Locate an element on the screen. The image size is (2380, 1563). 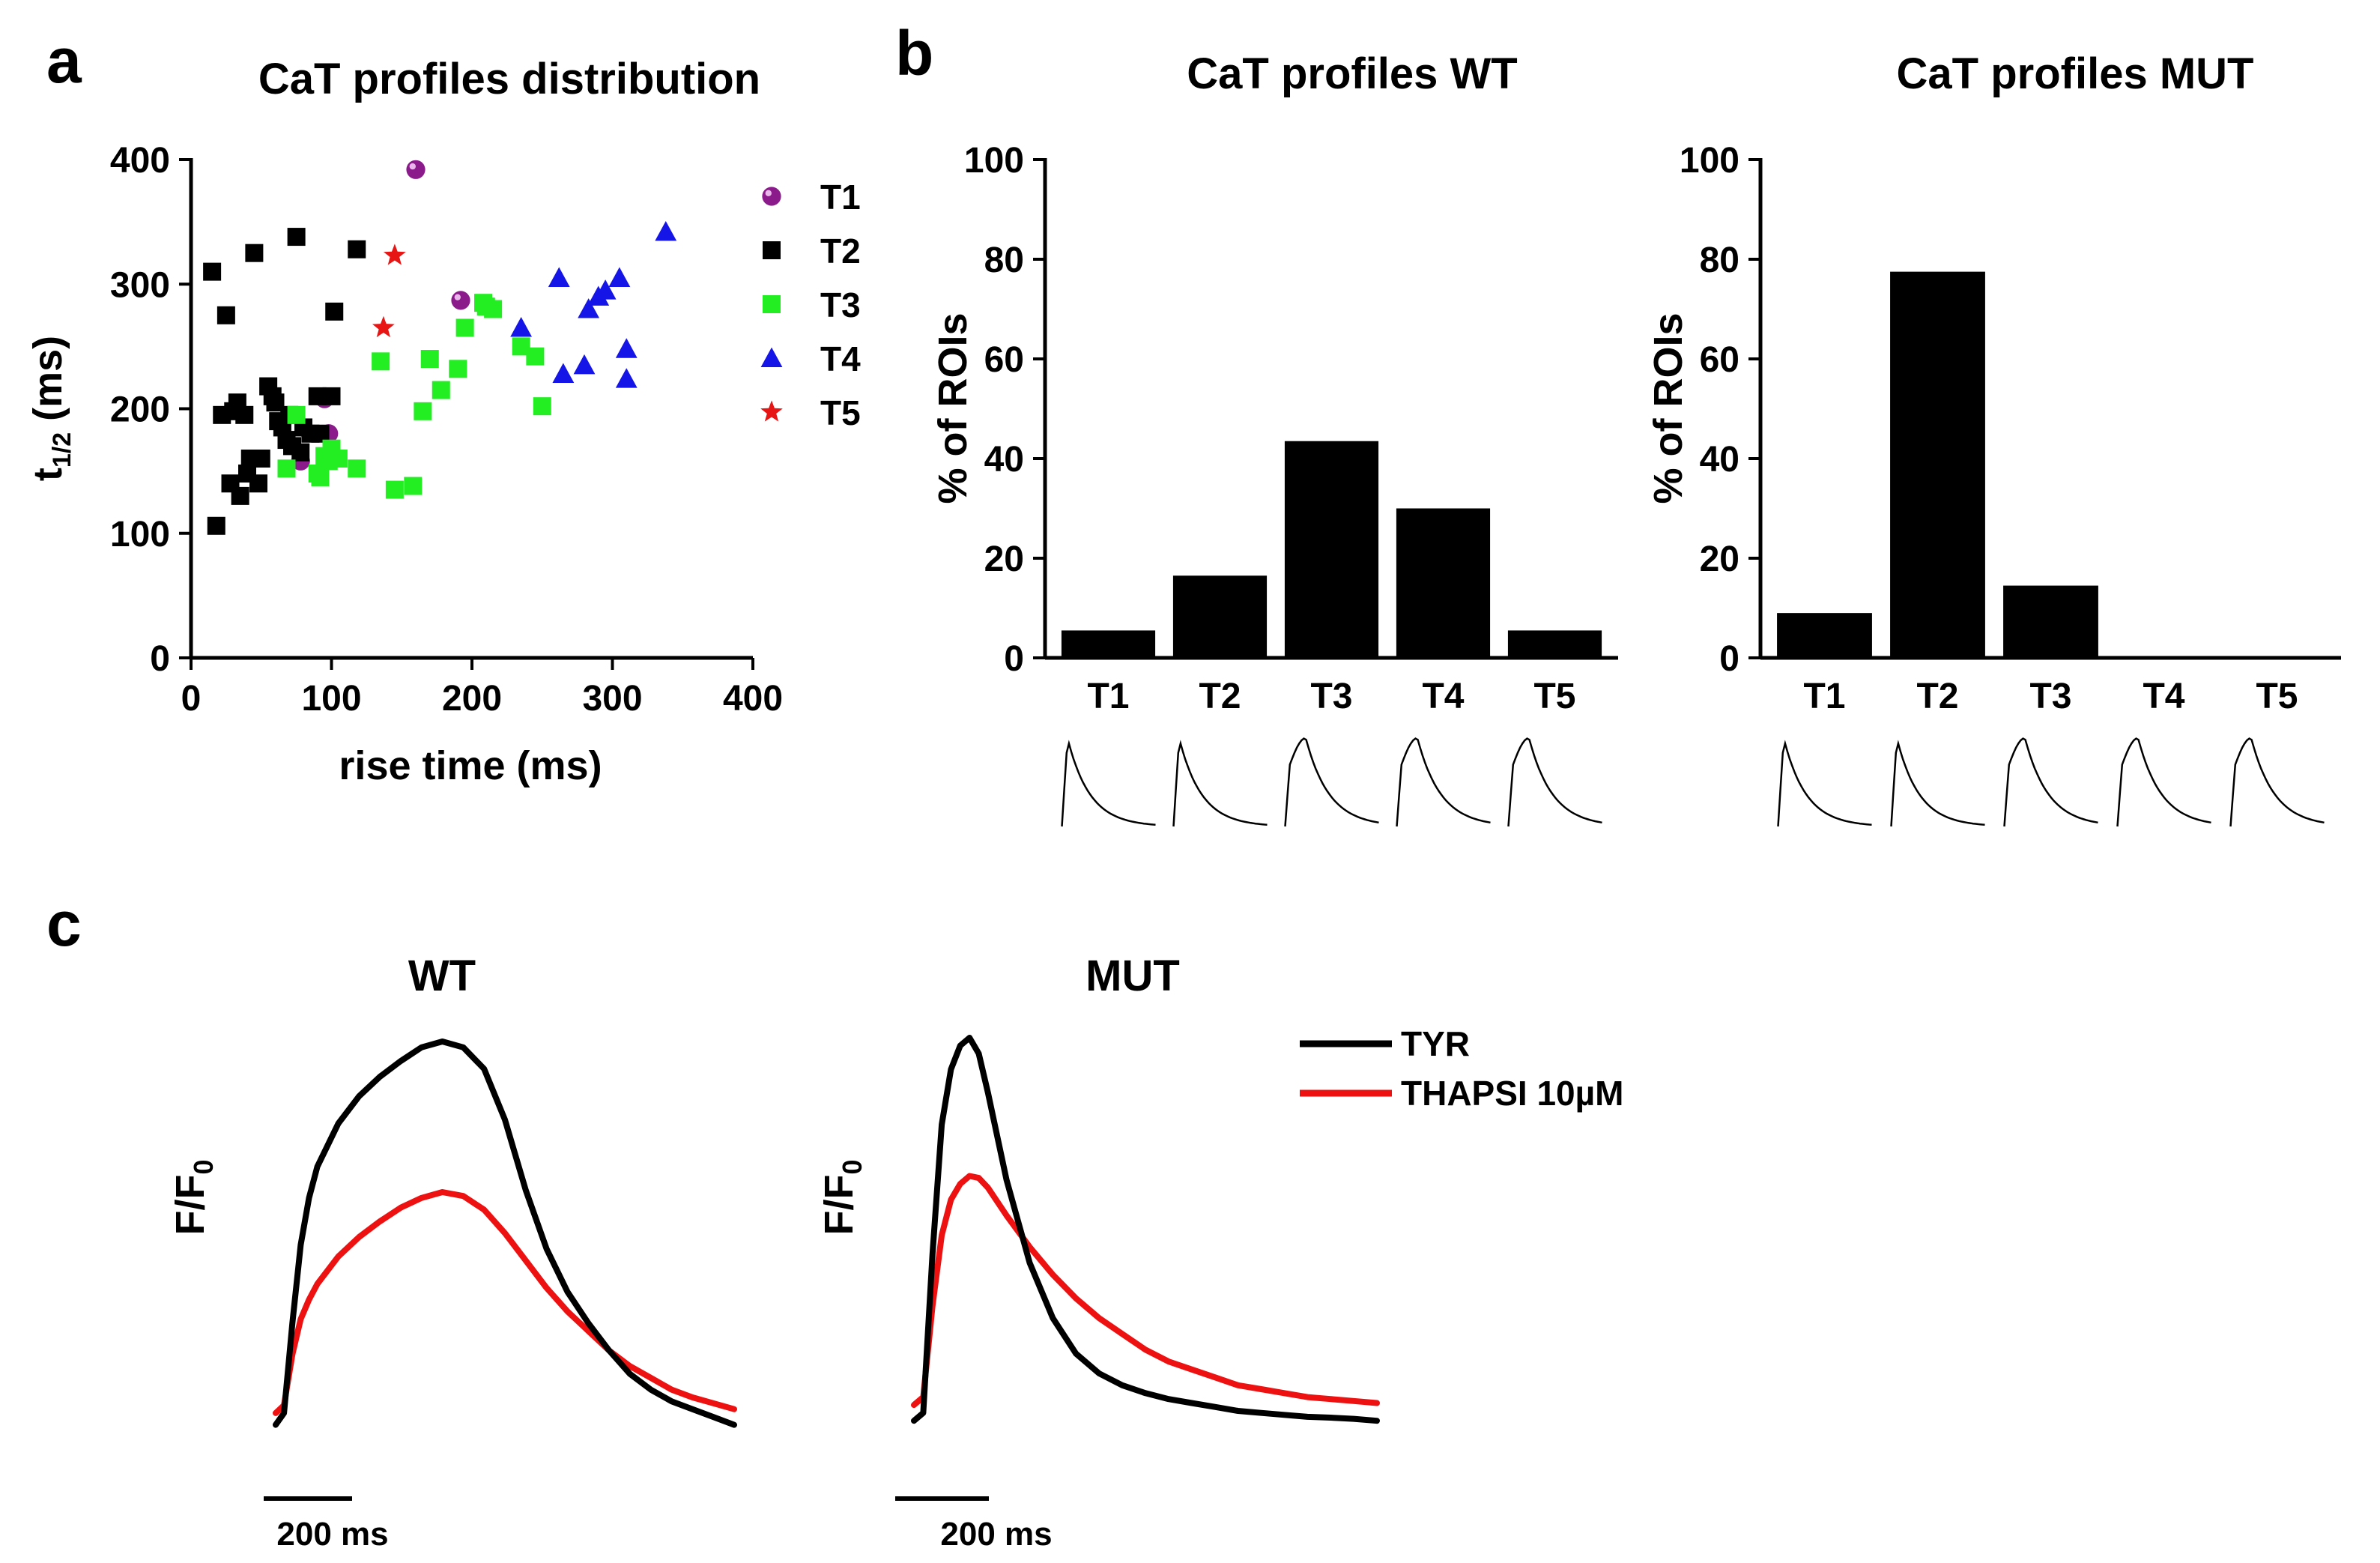
panel-b-letter: b is located at coordinates (914, 53).